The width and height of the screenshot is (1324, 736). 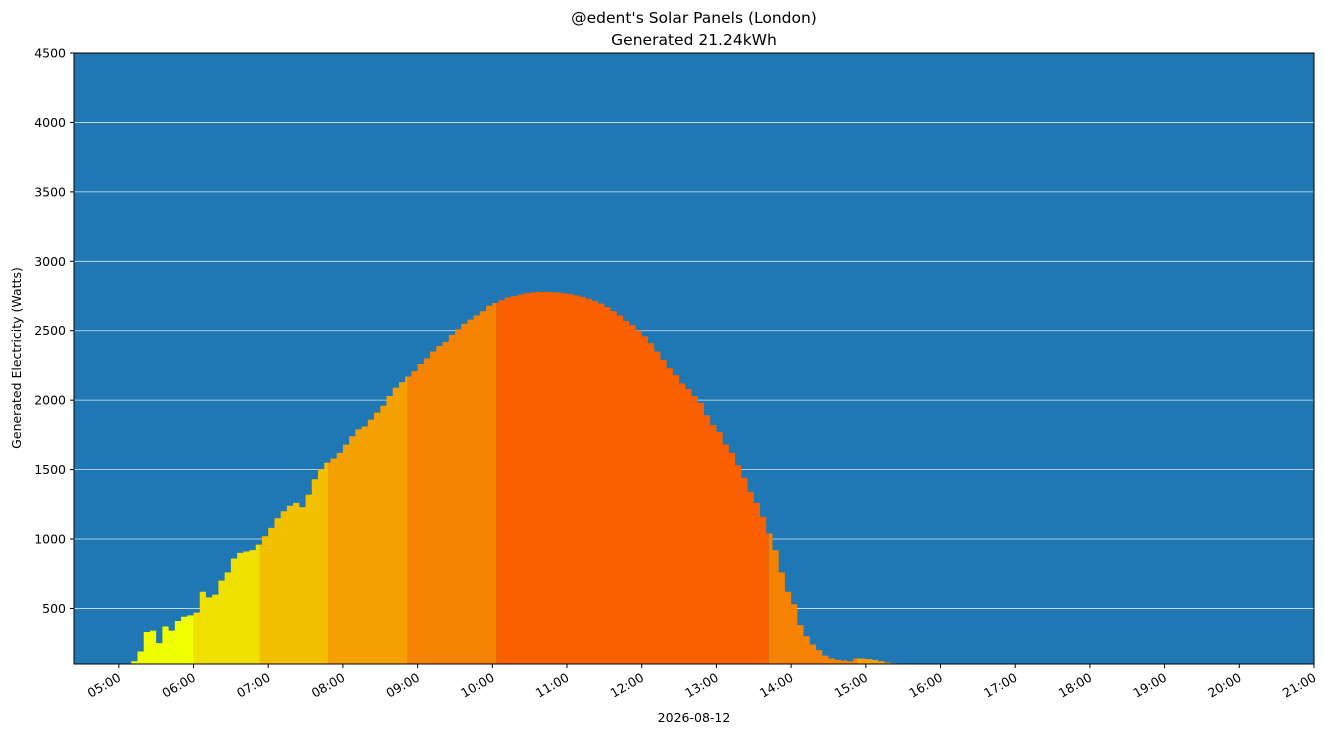 I want to click on y-tick-label: 1500, so click(x=50, y=469).